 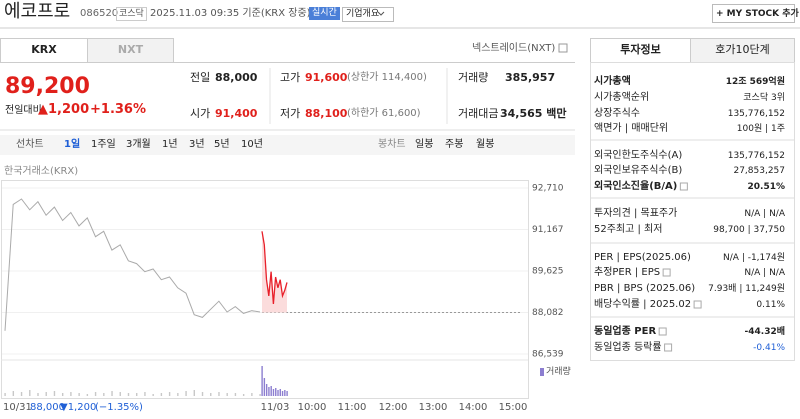 I want to click on info-label: 시가총액순위, so click(x=622, y=97).